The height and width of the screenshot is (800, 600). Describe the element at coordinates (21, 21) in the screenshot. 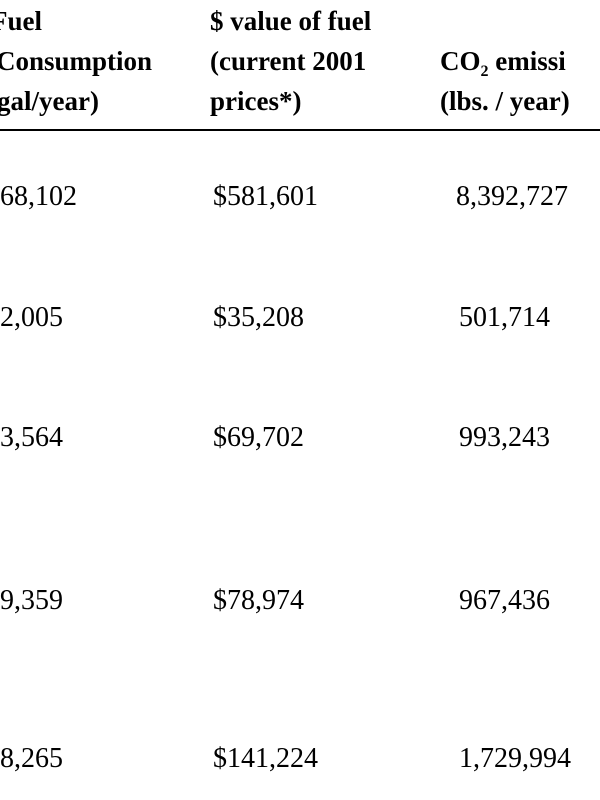

I see `header-text: Fuel` at that location.